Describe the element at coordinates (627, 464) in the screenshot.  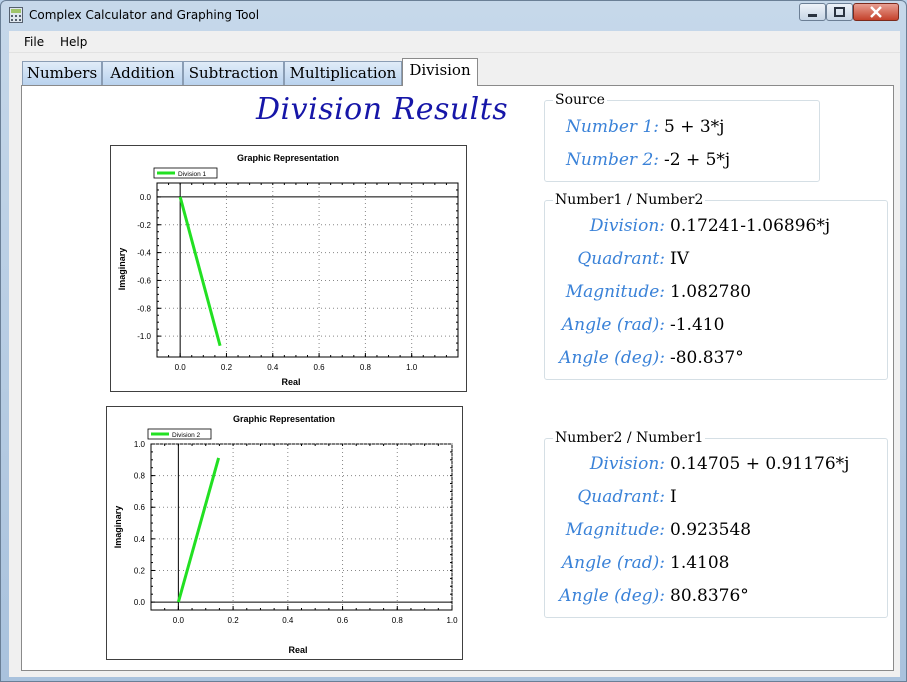
I see `result2-division-label: Division:` at that location.